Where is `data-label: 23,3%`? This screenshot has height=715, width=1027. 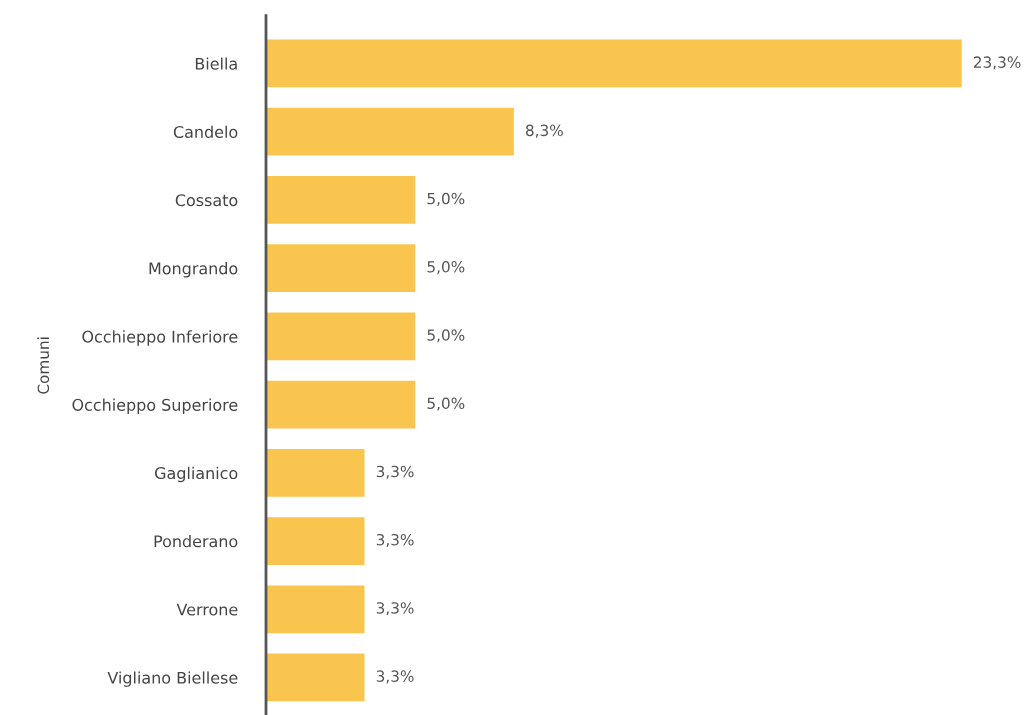
data-label: 23,3% is located at coordinates (997, 63).